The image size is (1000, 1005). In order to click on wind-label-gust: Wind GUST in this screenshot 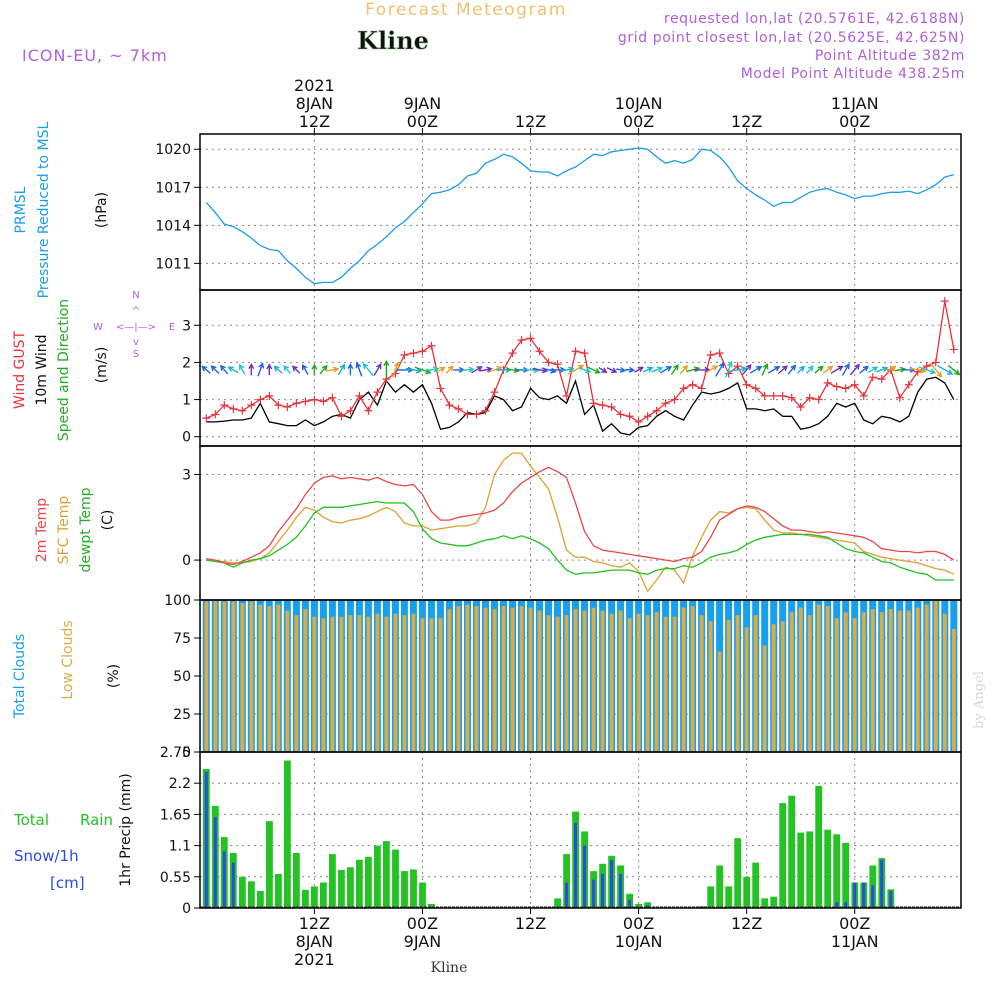, I will do `click(20, 369)`.